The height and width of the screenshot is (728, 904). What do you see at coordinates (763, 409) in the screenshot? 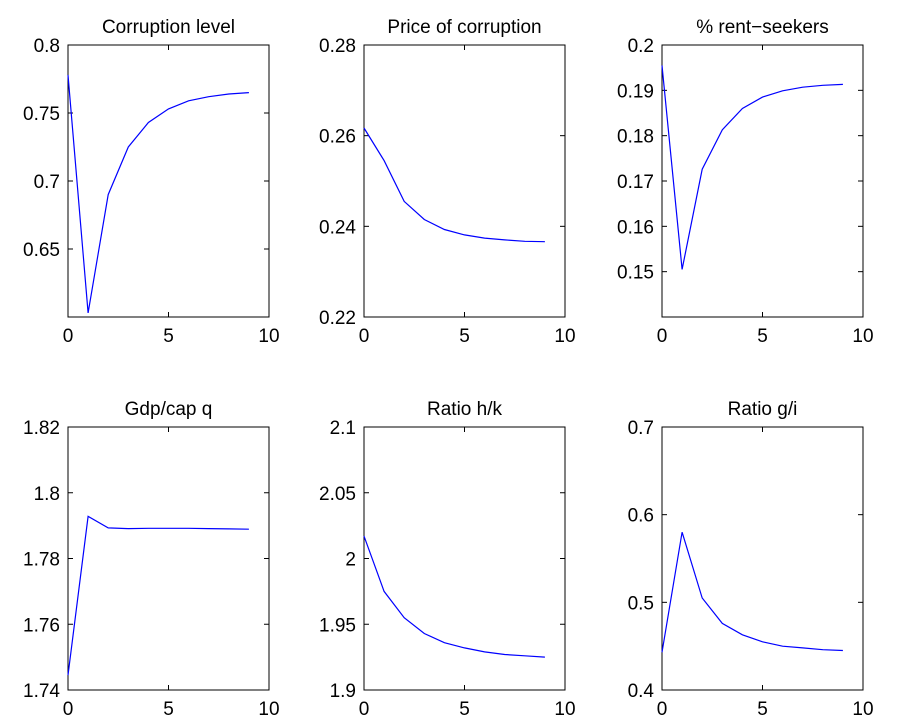
I see `subplot-title: Ratio g/i` at bounding box center [763, 409].